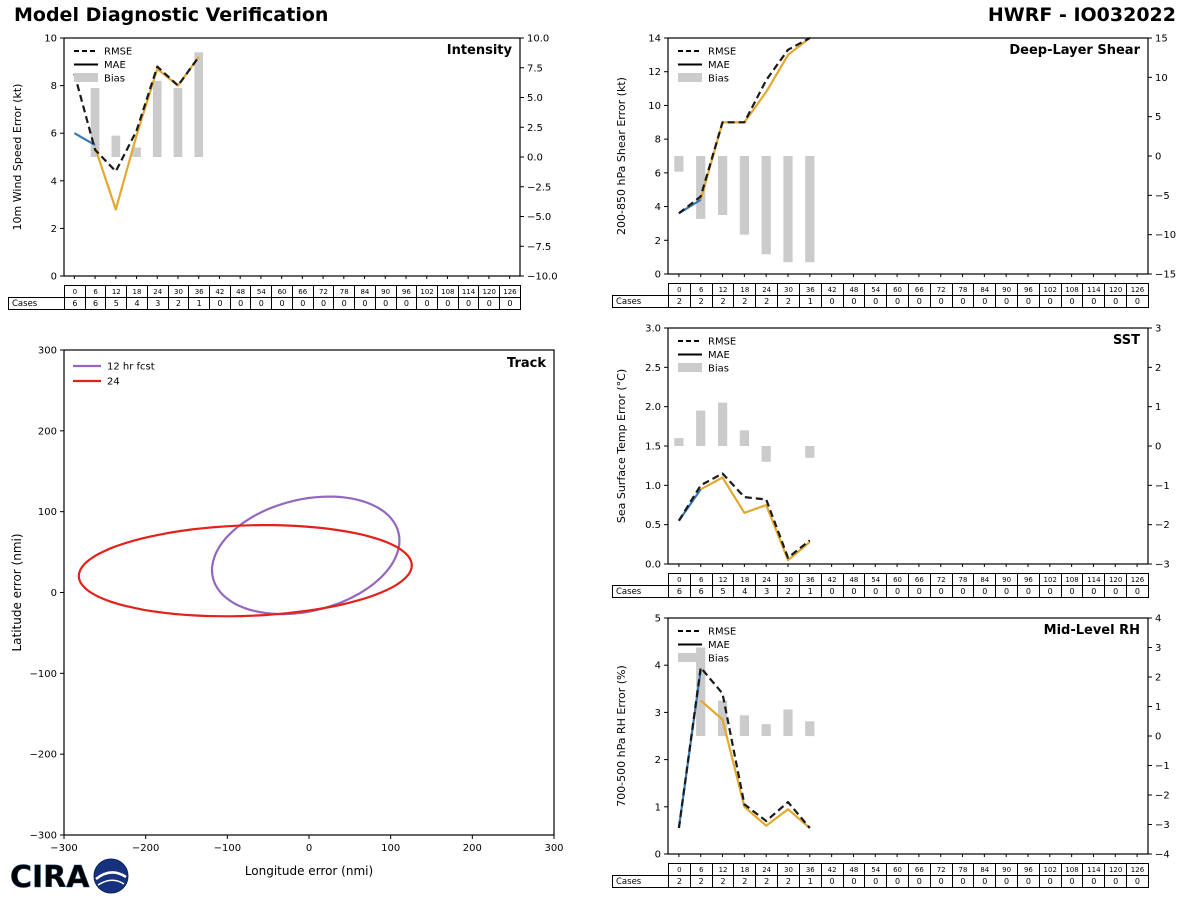  Describe the element at coordinates (653, 486) in the screenshot. I see `y-tick-label: 1.0` at that location.